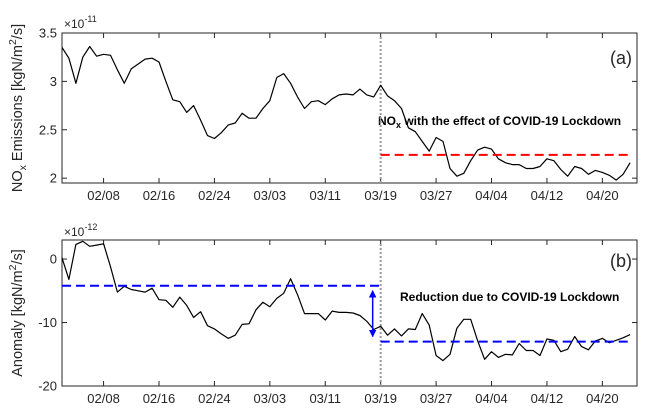  What do you see at coordinates (53, 178) in the screenshot?
I see `ytick-label: 2` at bounding box center [53, 178].